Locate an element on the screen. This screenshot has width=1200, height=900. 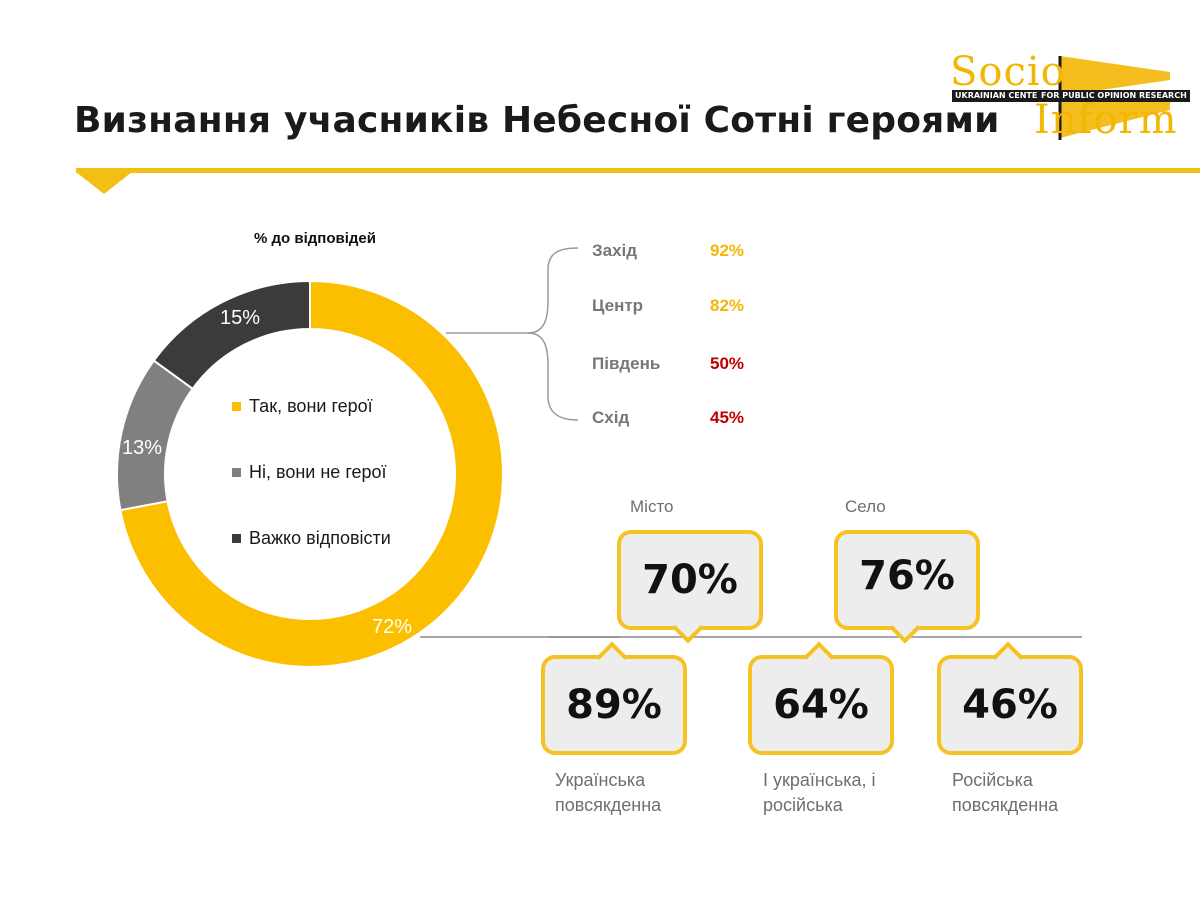
logo-band-left: UKRAINIAN CENTER is located at coordinates (999, 96).